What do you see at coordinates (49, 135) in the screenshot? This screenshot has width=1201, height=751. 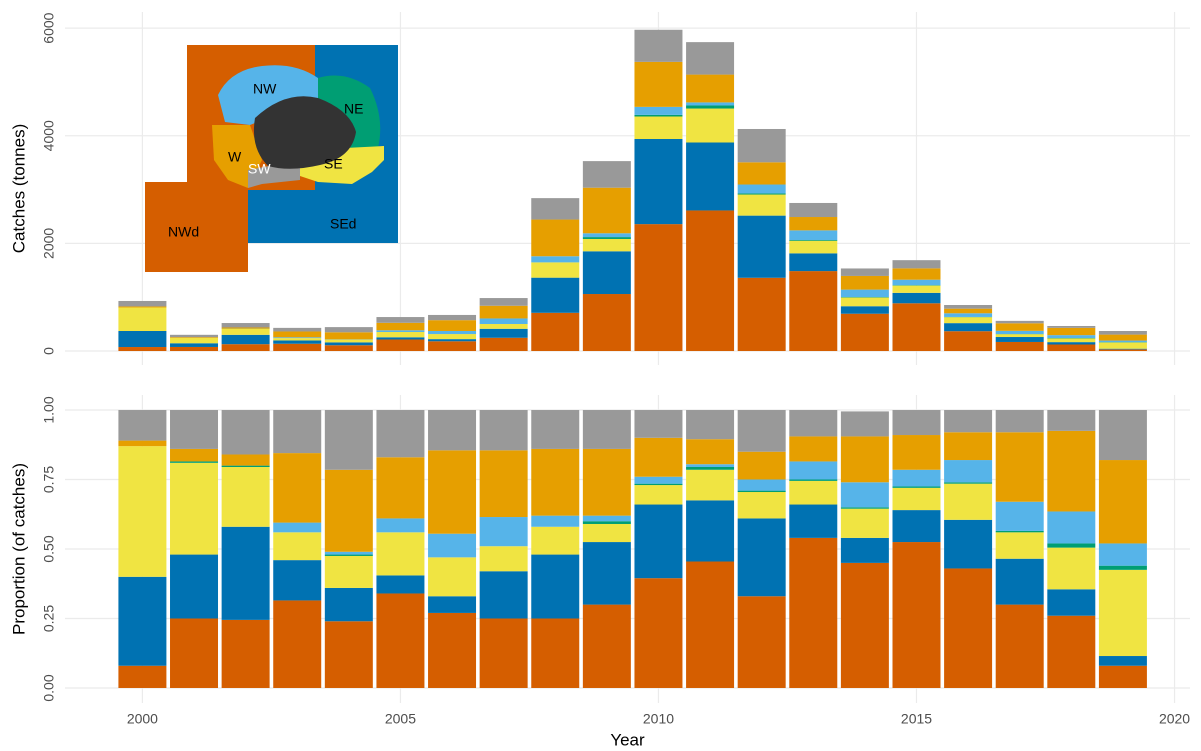 I see `y-tick-label: 4000` at bounding box center [49, 135].